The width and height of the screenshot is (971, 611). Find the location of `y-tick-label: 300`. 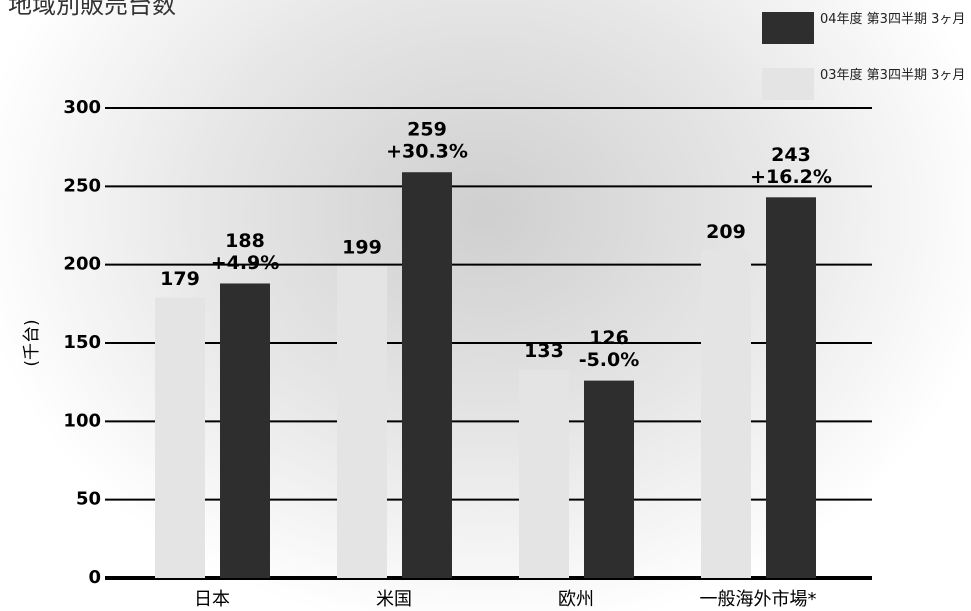

y-tick-label: 300 is located at coordinates (82, 107).